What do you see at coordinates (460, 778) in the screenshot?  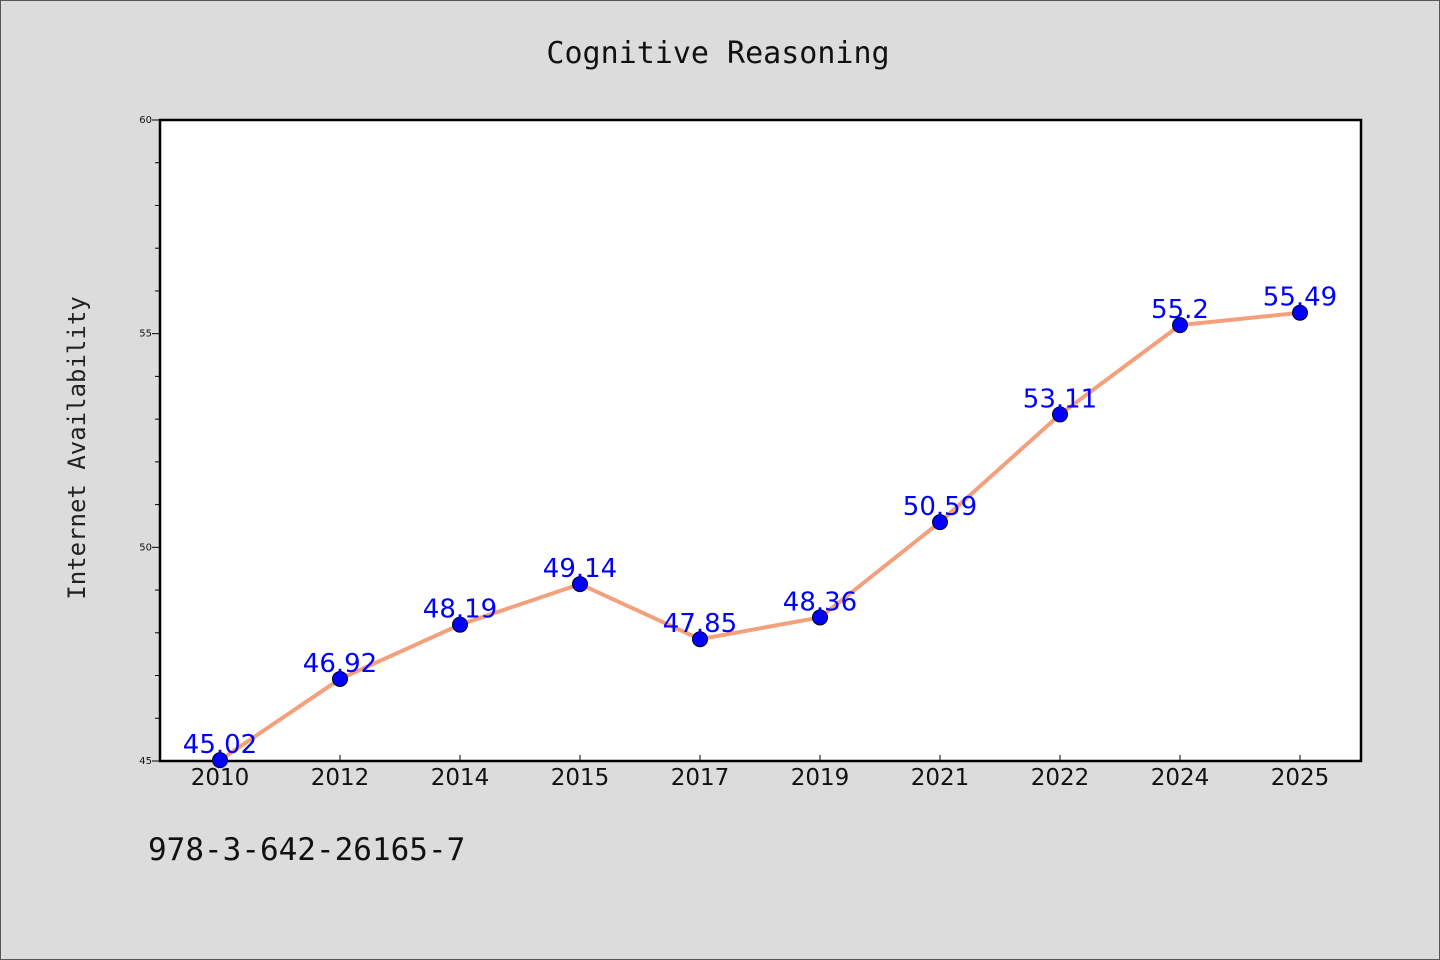 I see `x-tick-label: 2014` at bounding box center [460, 778].